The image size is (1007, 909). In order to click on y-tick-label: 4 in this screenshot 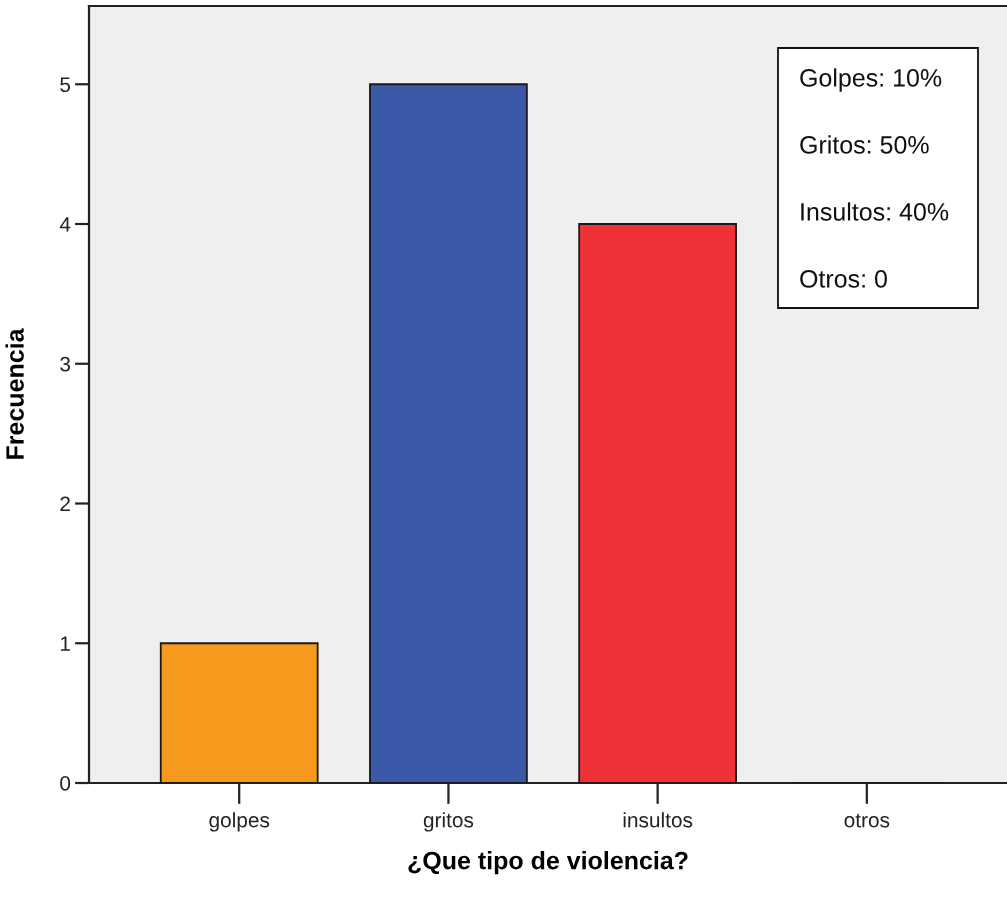, I will do `click(65, 224)`.